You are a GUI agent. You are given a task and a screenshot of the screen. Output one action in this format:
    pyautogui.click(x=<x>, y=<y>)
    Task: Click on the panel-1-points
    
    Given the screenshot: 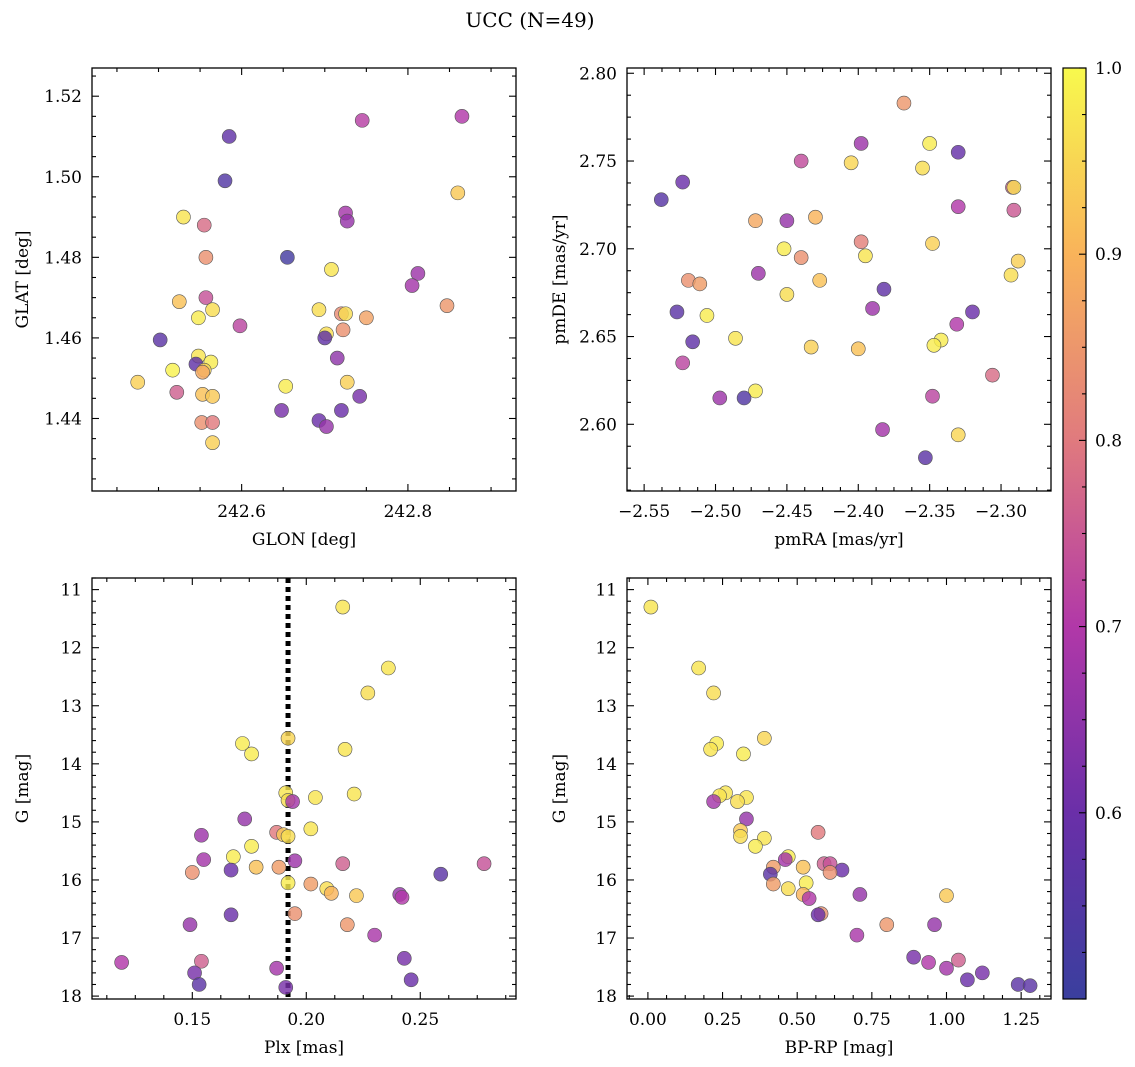 What is the action you would take?
    pyautogui.click(x=300, y=279)
    